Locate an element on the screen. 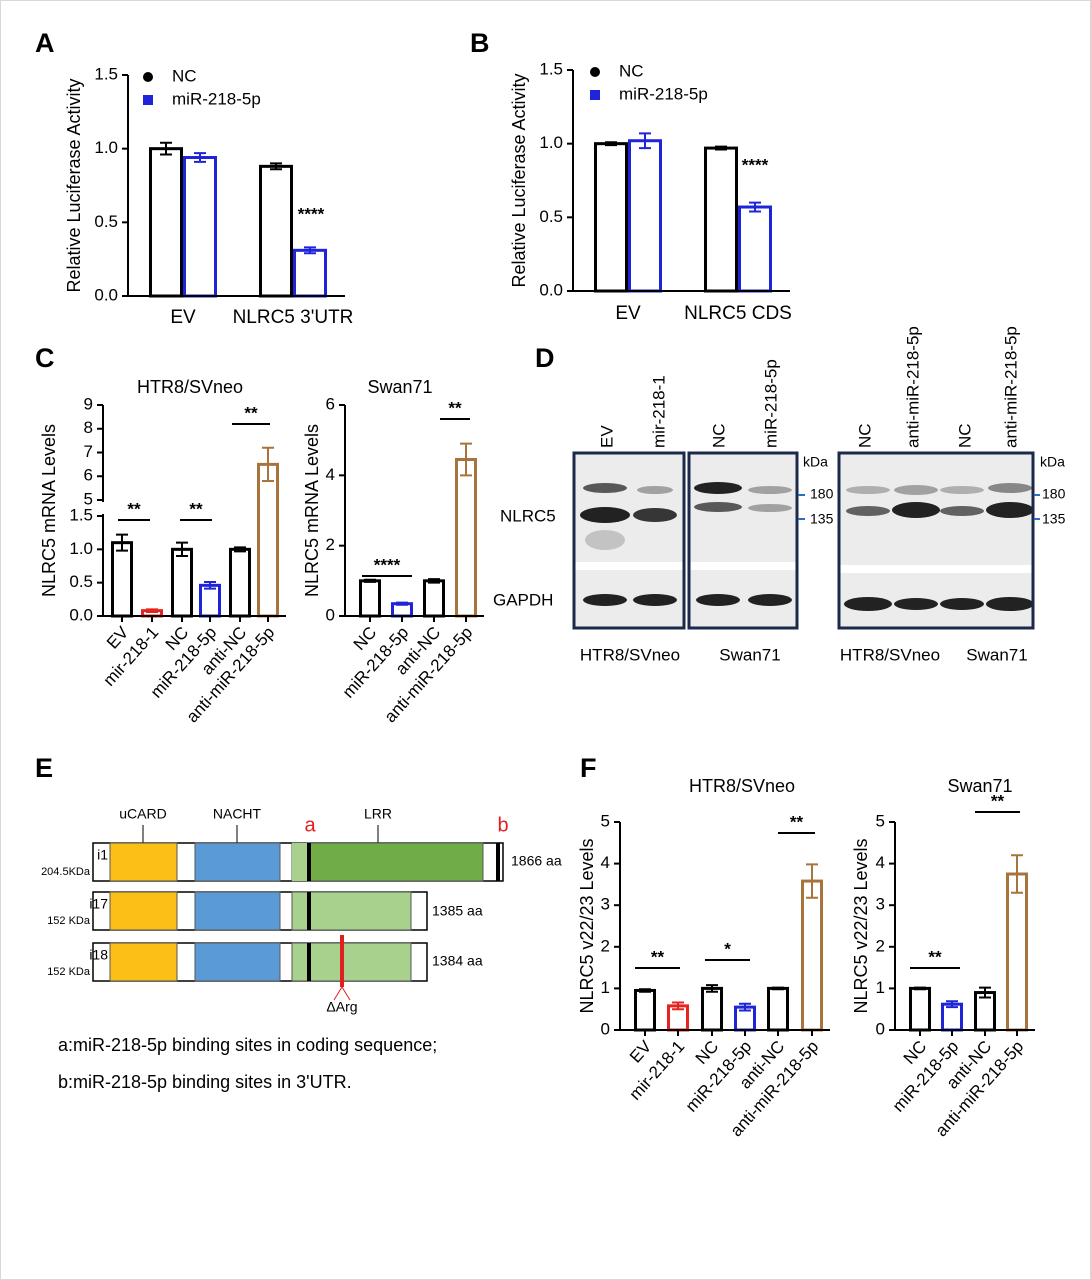  y-tick-label: 9 is located at coordinates (88, 403).